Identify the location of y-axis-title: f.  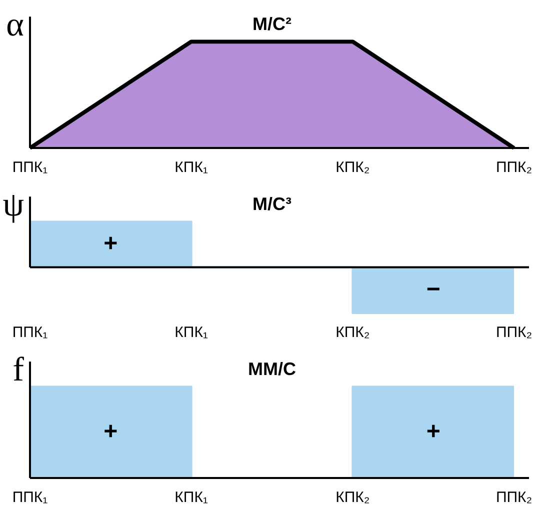
(18, 370).